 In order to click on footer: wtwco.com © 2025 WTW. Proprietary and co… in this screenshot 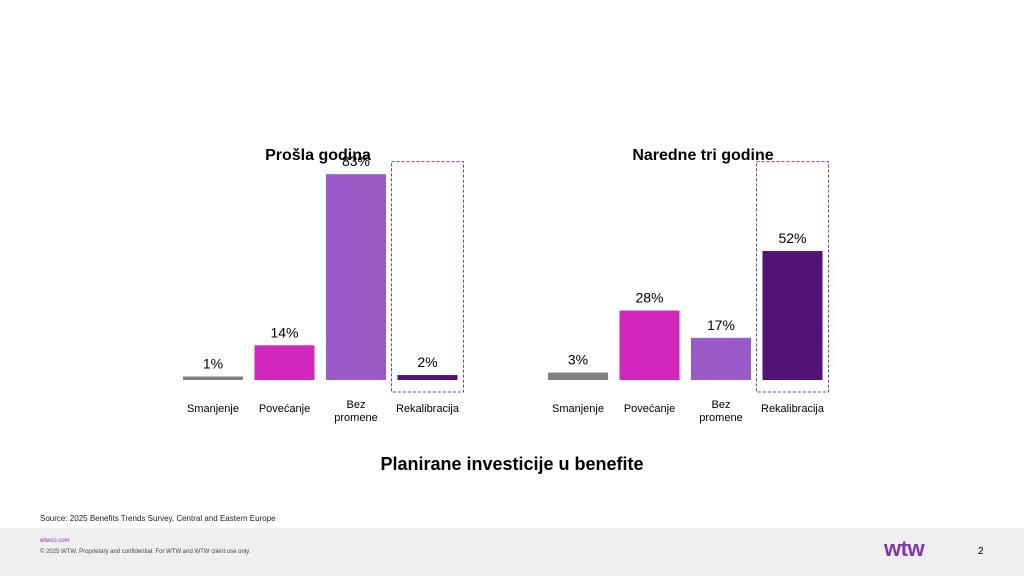, I will do `click(512, 552)`.